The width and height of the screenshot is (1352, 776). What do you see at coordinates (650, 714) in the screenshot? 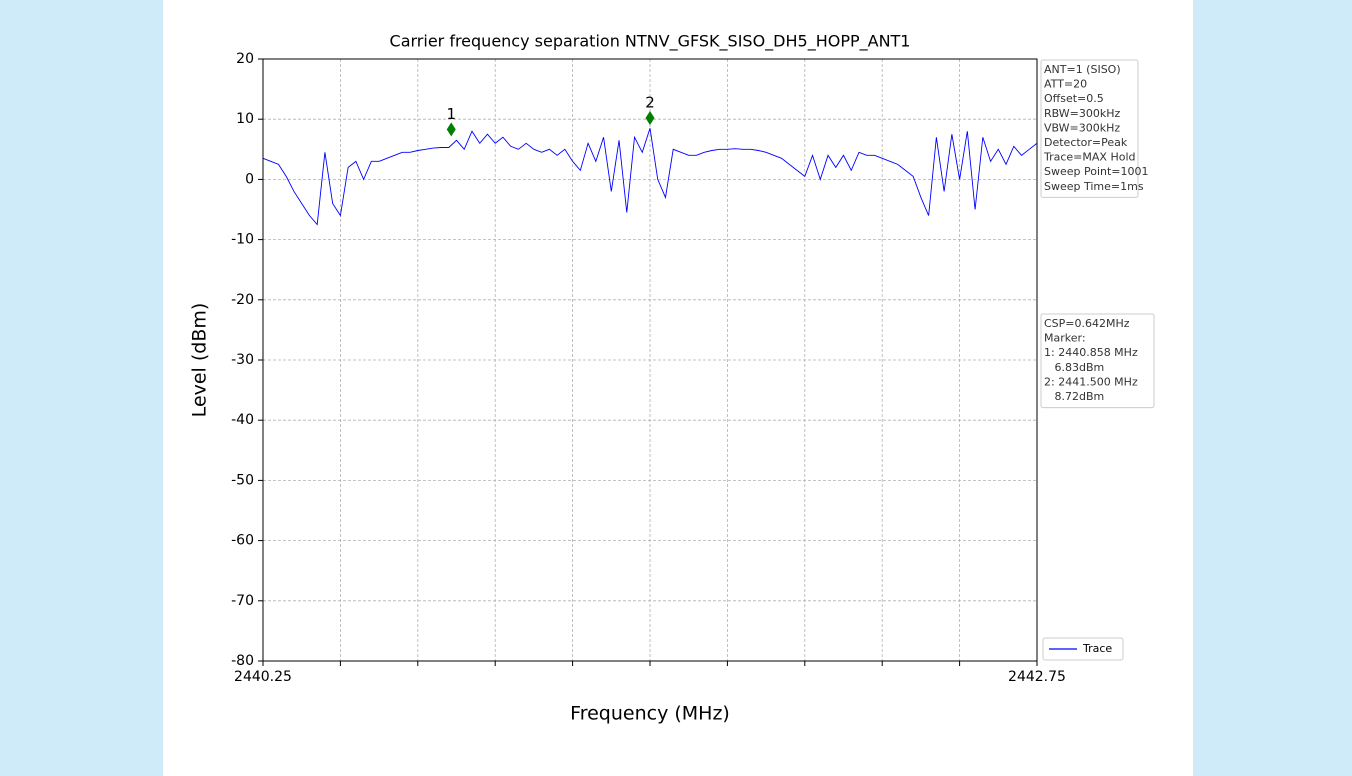
I see `x-axis-label: Frequency (MHz)` at bounding box center [650, 714].